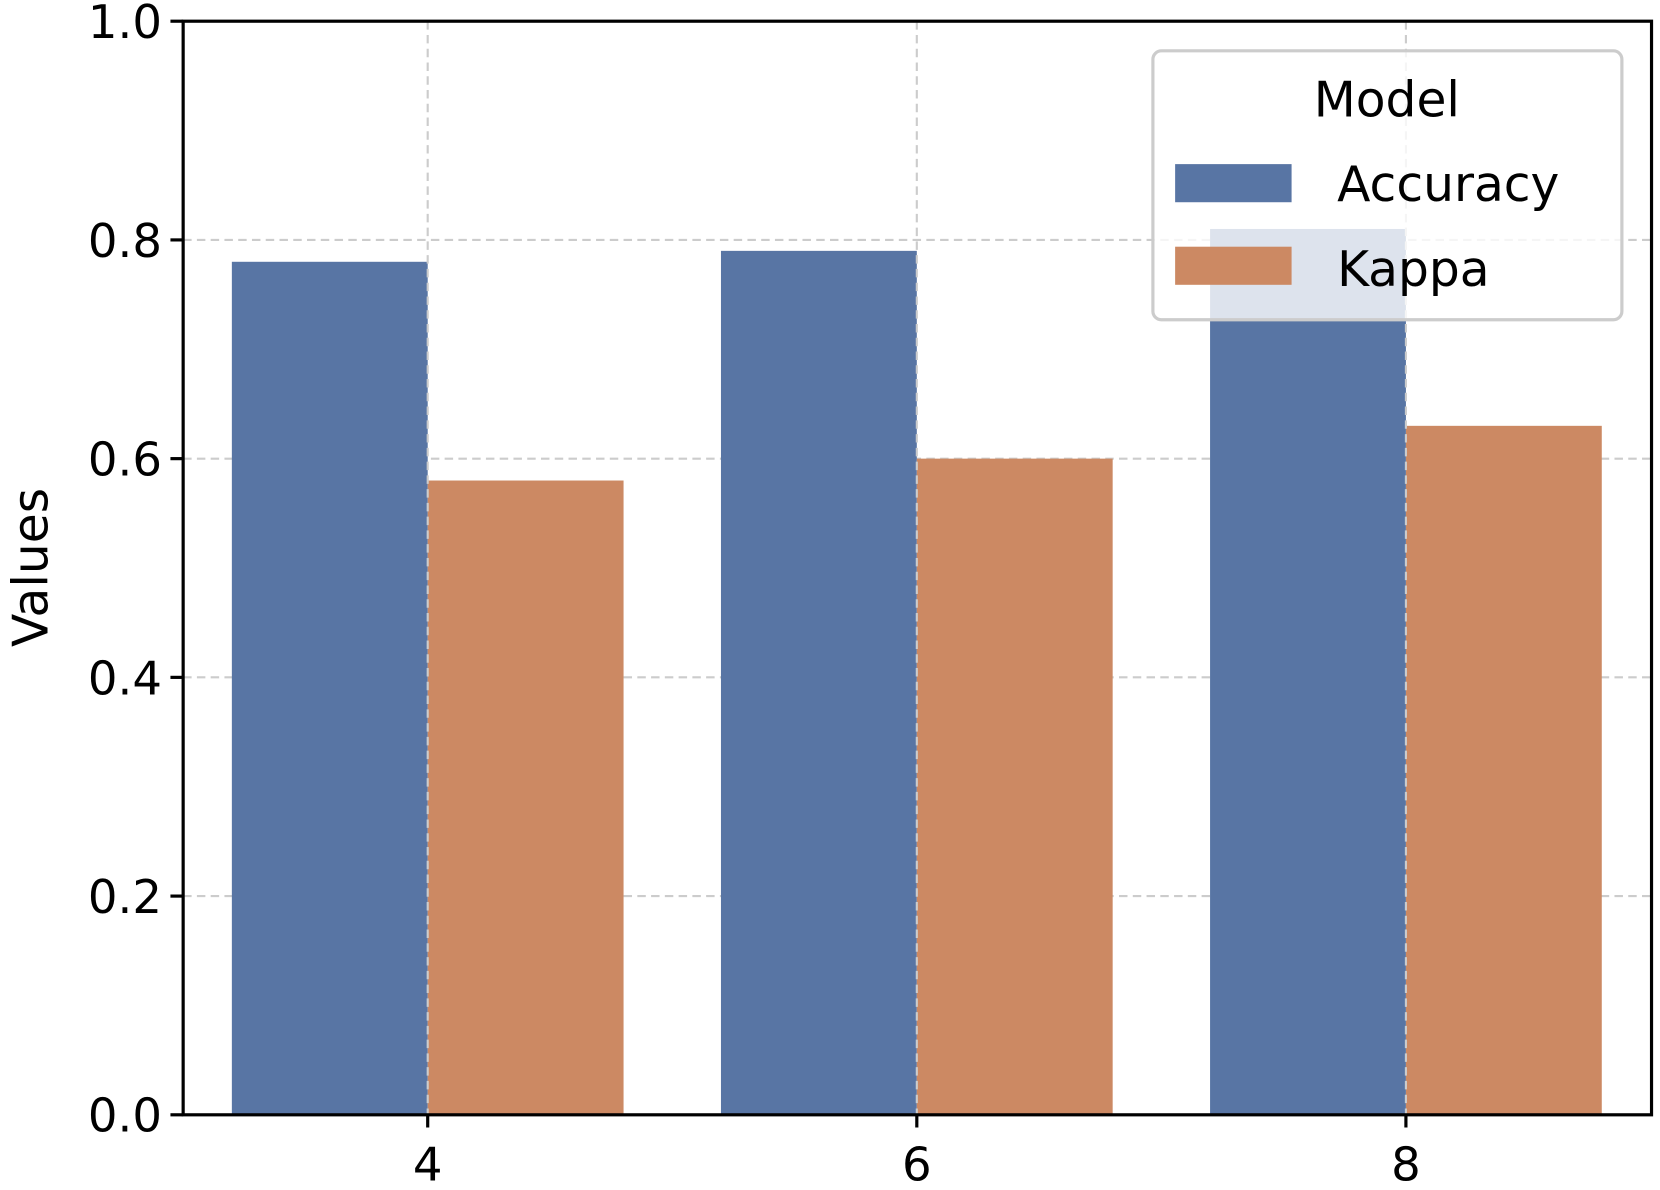 The image size is (1660, 1190). What do you see at coordinates (1448, 185) in the screenshot?
I see `legend-label-accuracy: Accuracy` at bounding box center [1448, 185].